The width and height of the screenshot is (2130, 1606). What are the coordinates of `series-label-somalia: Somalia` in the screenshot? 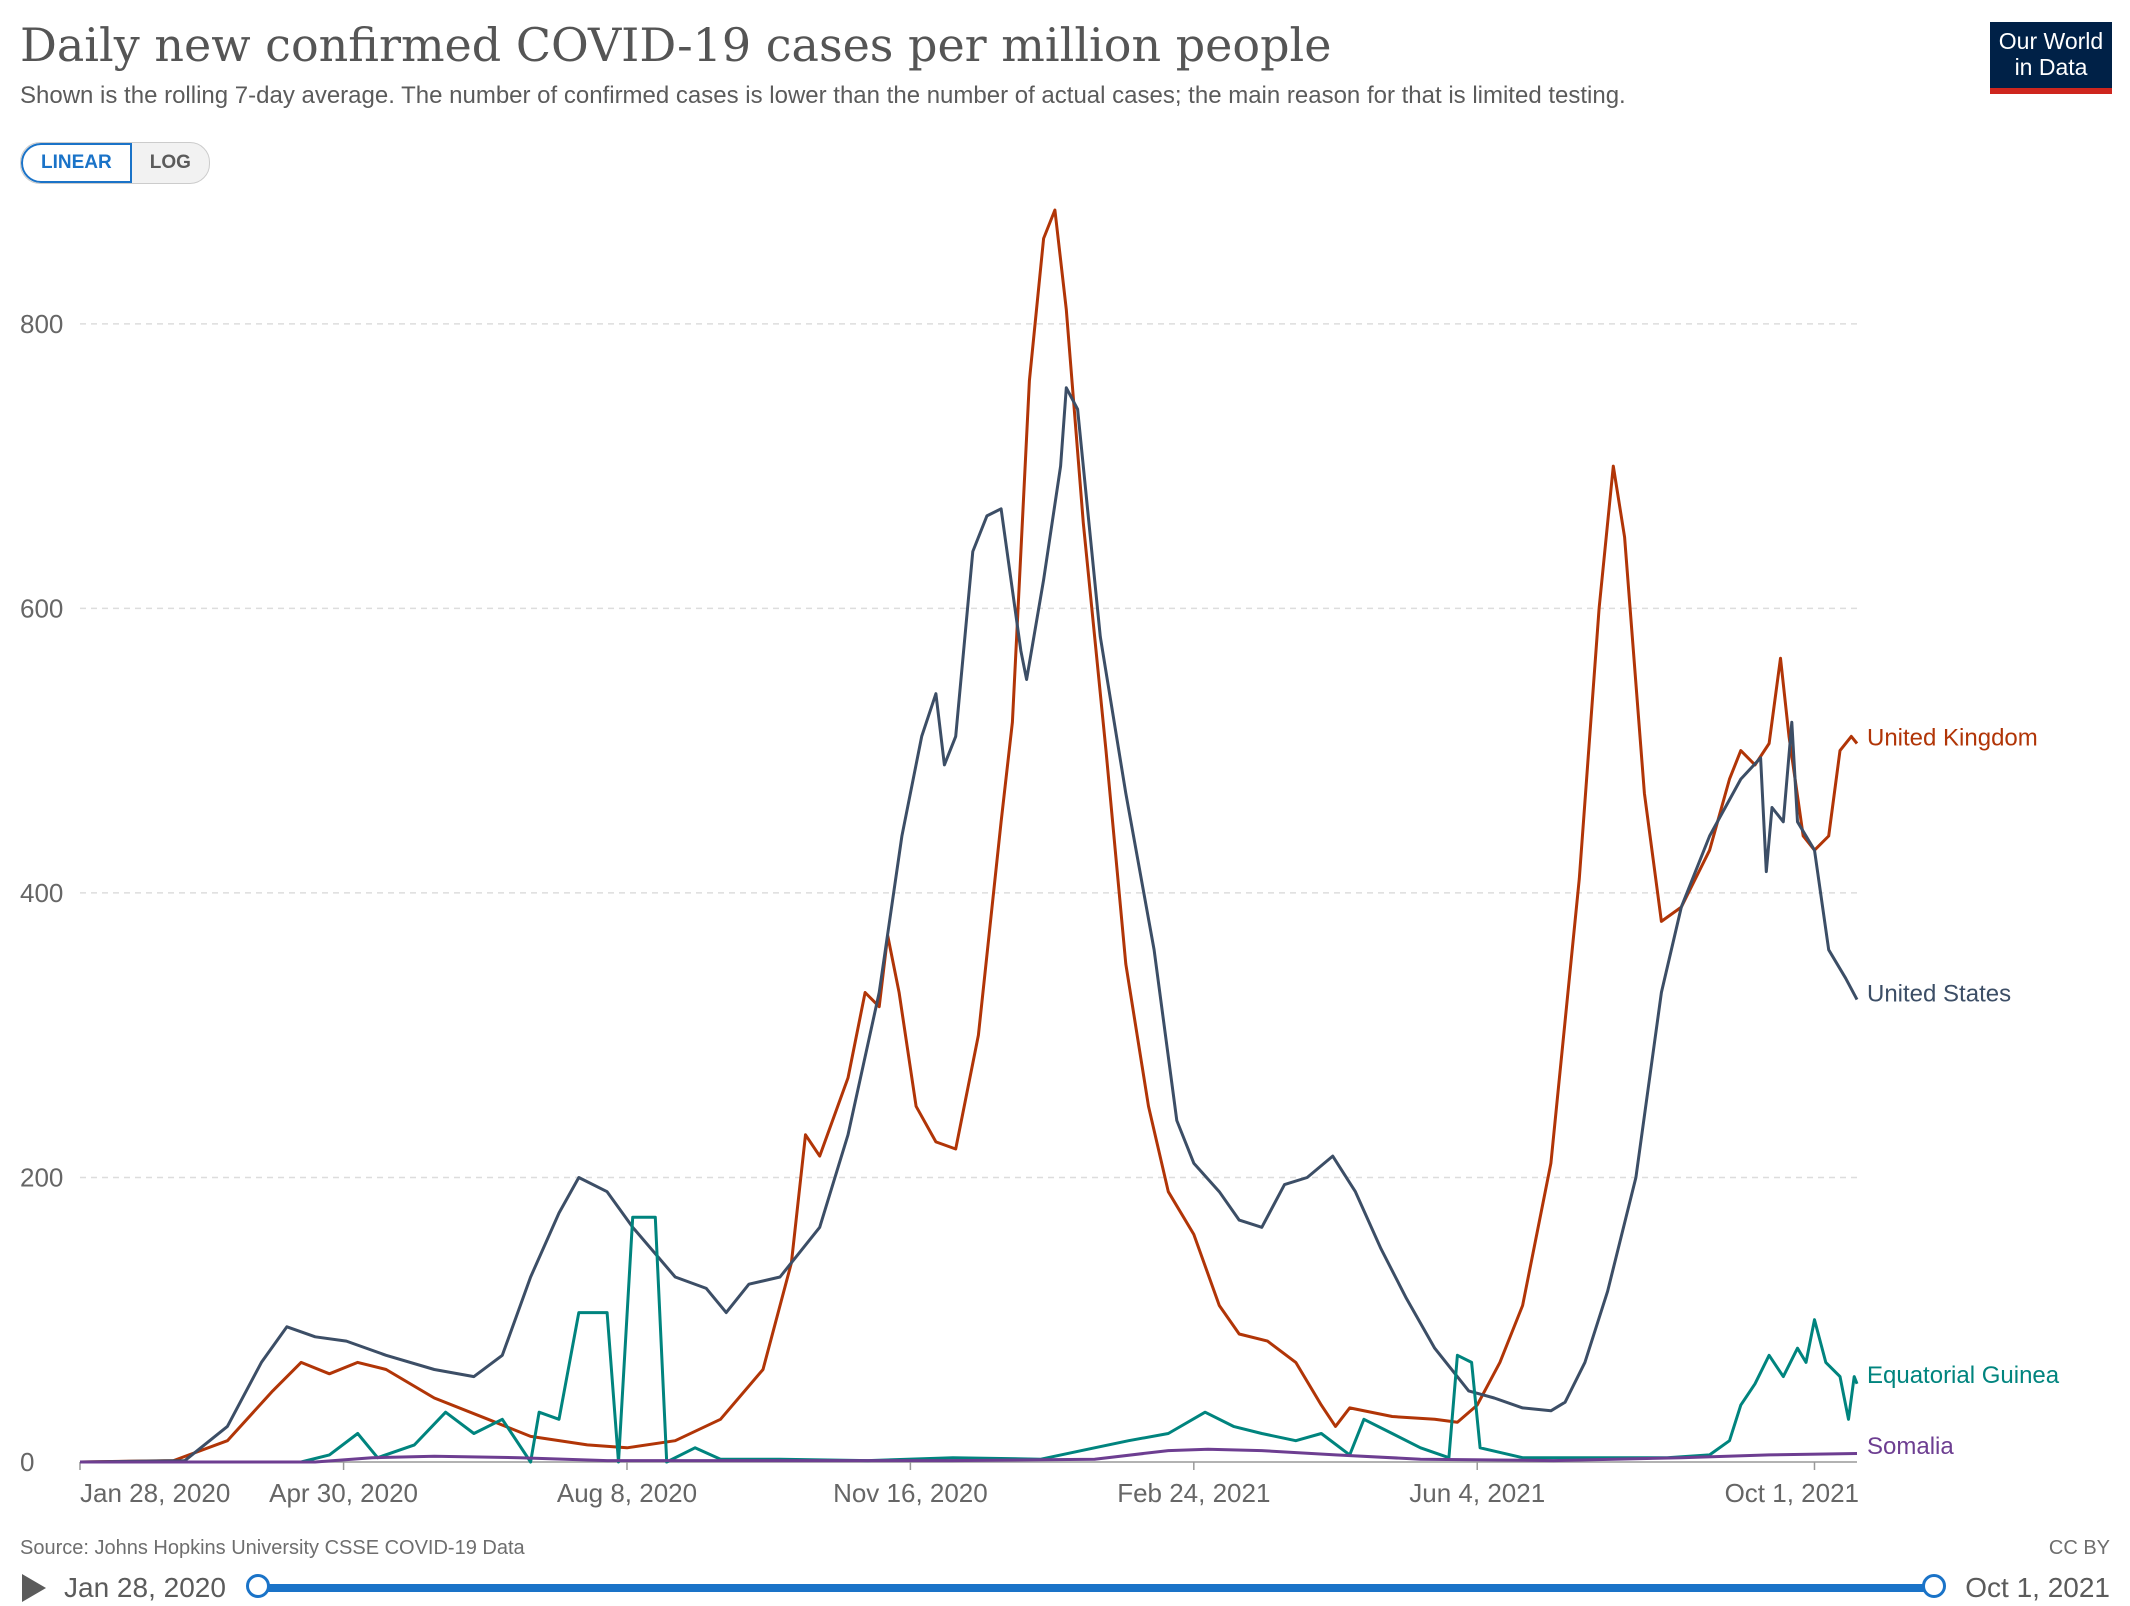 It's located at (1910, 1446).